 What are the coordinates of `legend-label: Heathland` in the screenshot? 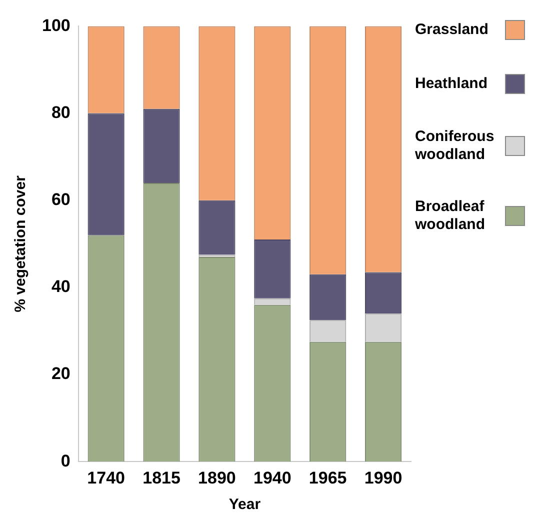 It's located at (452, 84).